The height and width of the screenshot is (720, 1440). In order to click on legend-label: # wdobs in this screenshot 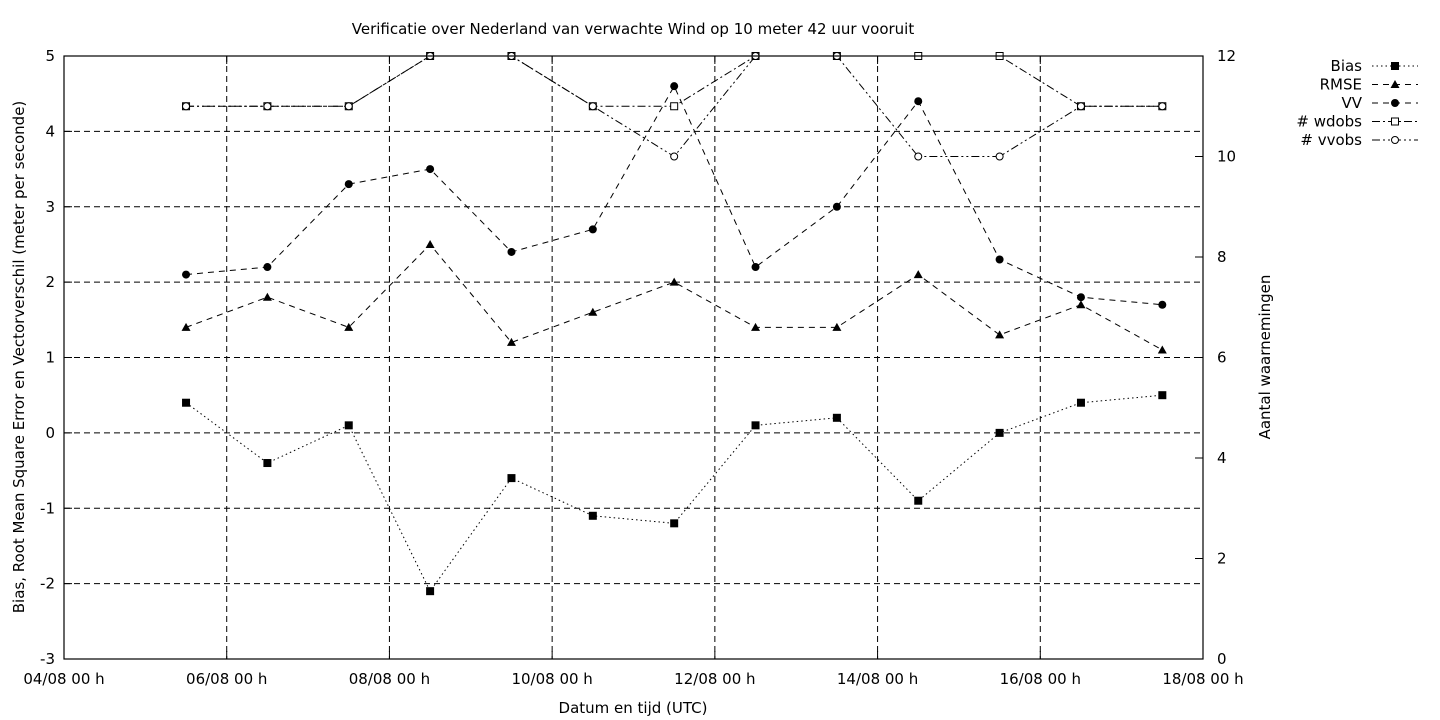, I will do `click(1329, 122)`.